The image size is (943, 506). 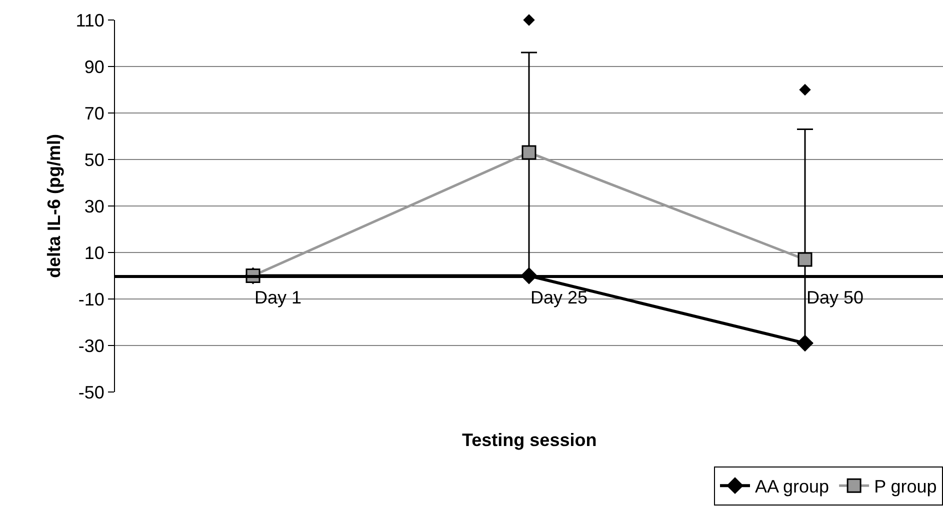 What do you see at coordinates (94, 206) in the screenshot?
I see `y-tick-label: 30` at bounding box center [94, 206].